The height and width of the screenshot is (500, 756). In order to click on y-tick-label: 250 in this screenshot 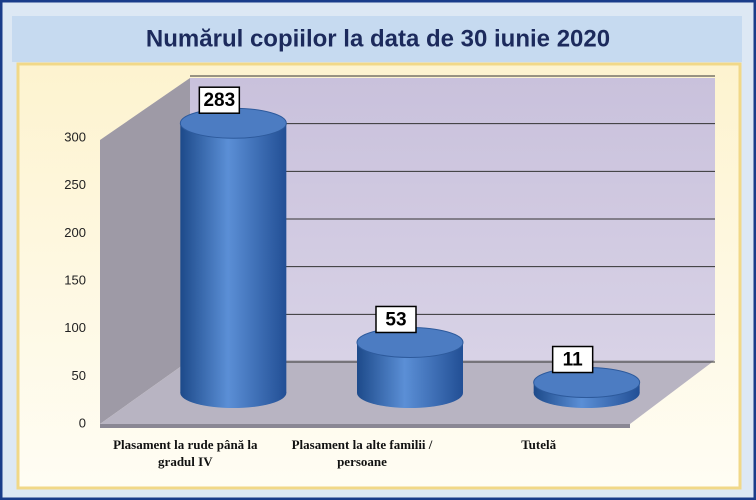, I will do `click(75, 184)`.